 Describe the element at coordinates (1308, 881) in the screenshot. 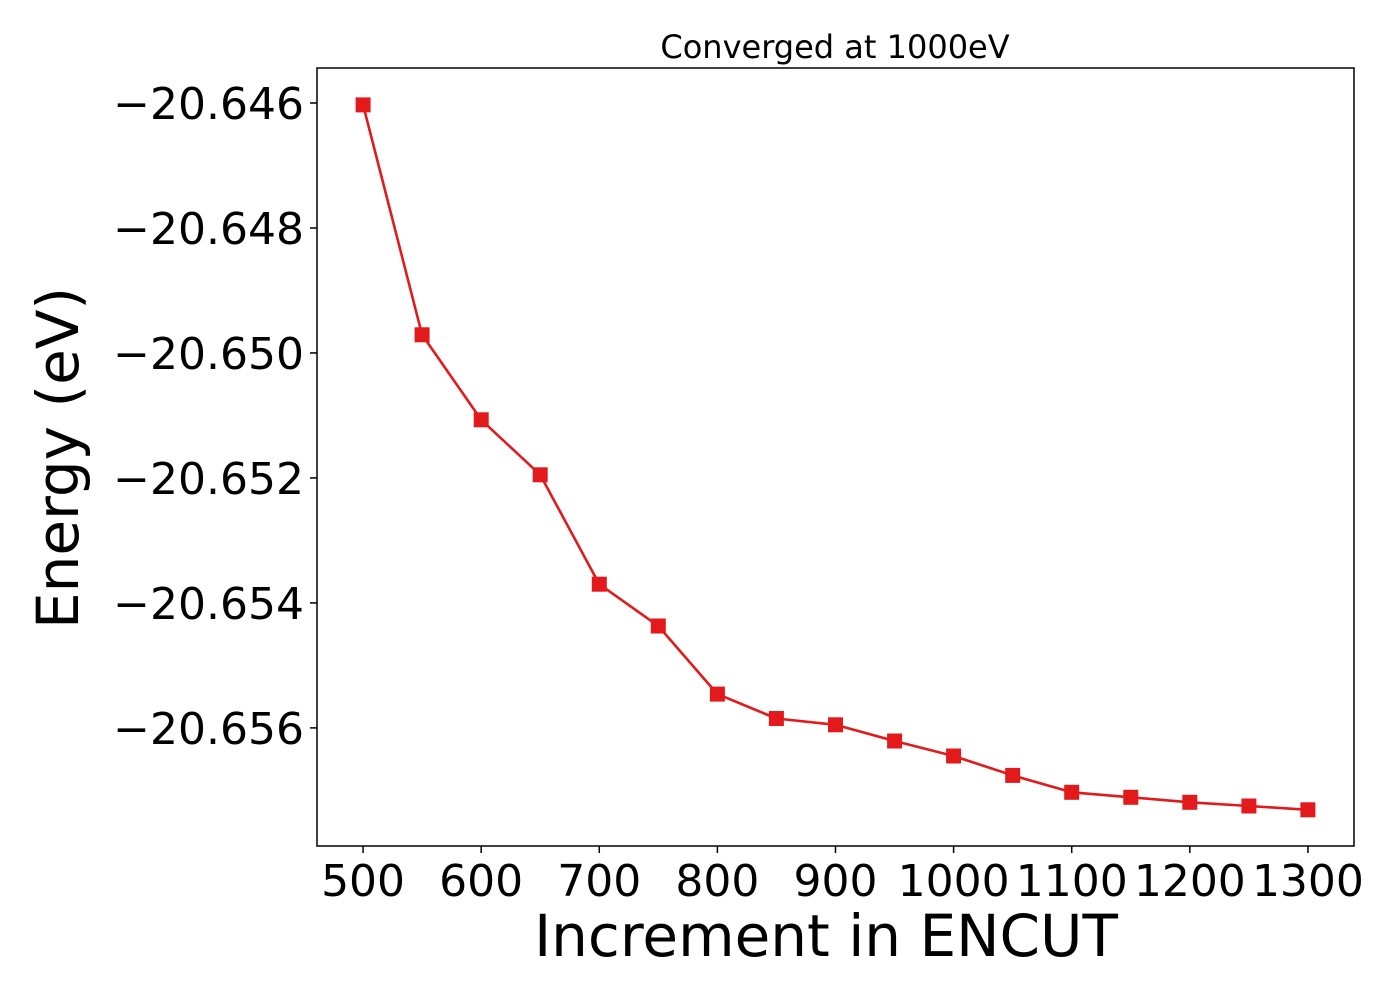

I see `x-tick-label: 1300` at that location.